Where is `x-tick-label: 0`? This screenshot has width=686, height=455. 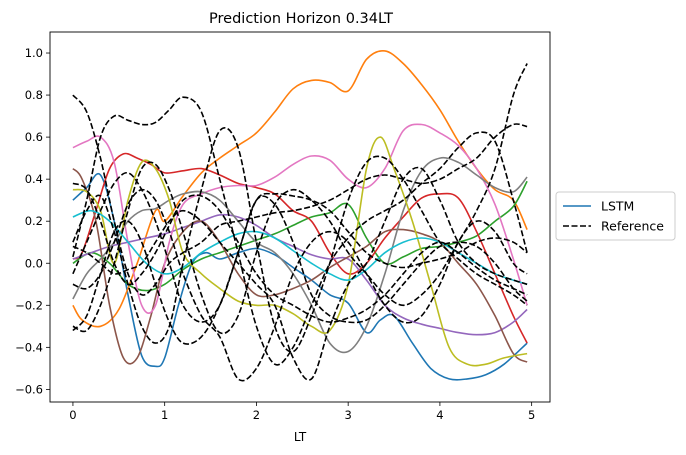
x-tick-label: 0 is located at coordinates (72, 415).